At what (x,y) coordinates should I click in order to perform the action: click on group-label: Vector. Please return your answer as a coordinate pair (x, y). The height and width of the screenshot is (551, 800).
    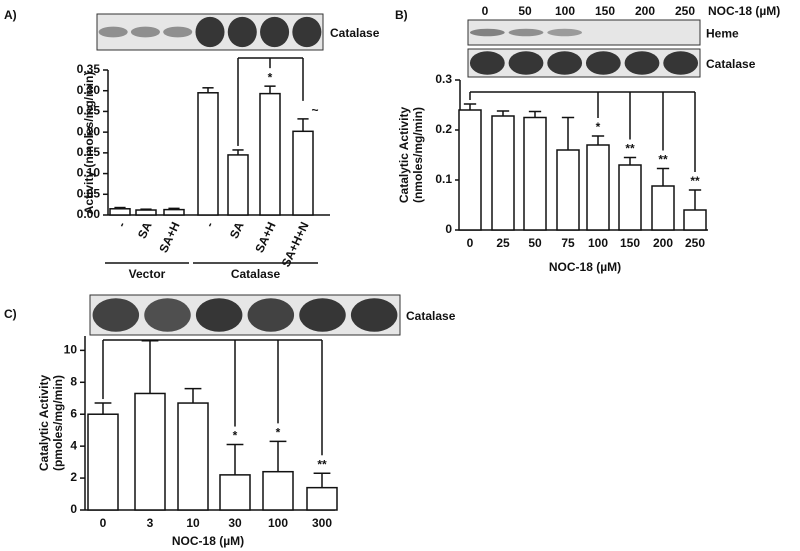
    Looking at the image, I should click on (147, 274).